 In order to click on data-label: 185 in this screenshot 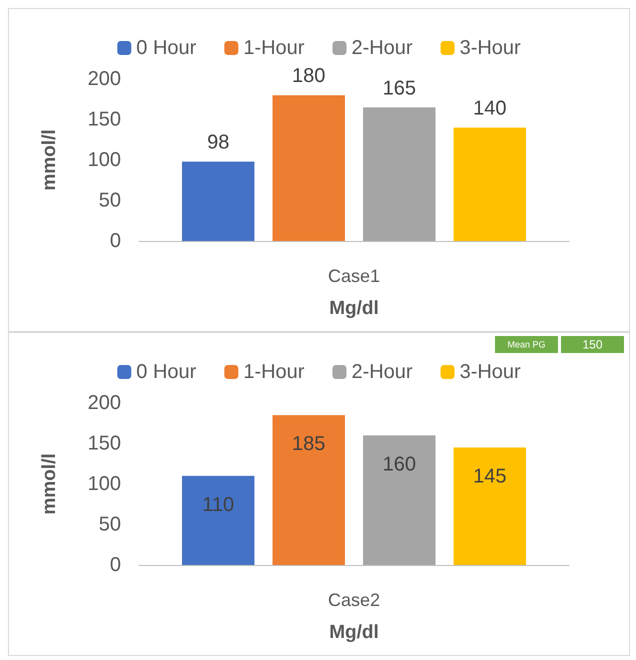, I will do `click(309, 444)`.